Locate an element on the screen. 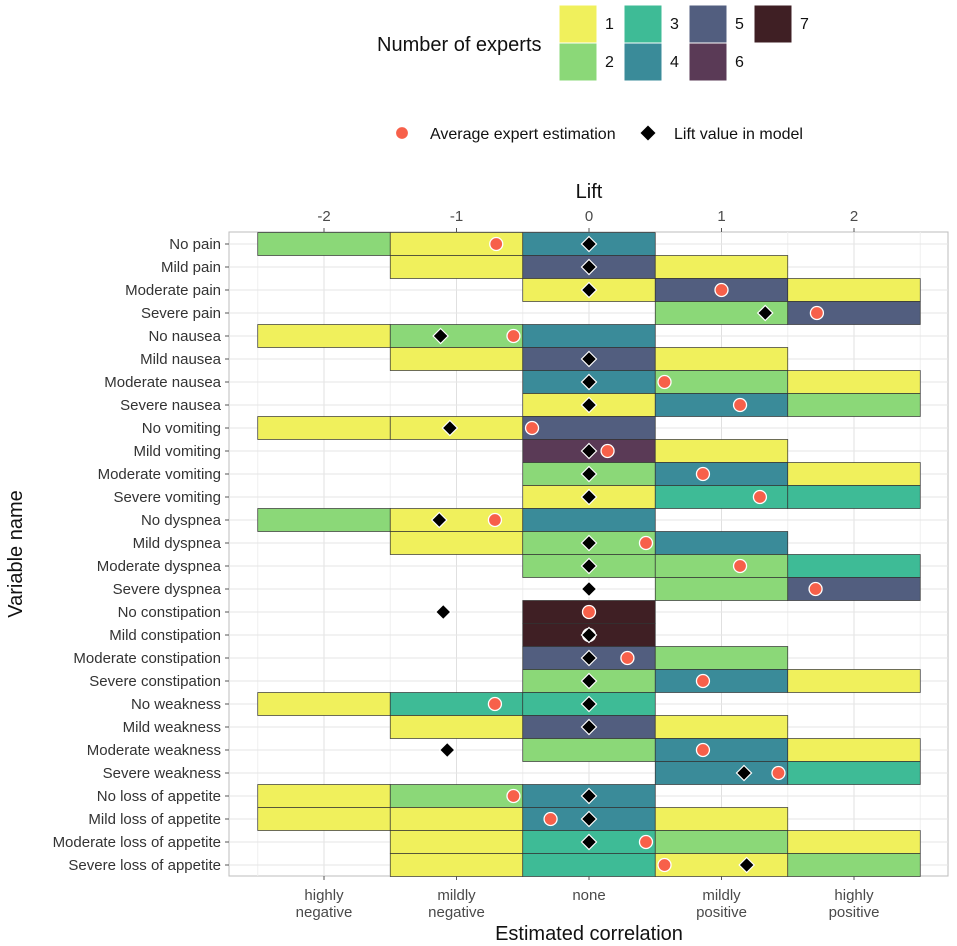  y-tick-label: Severe dyspnea is located at coordinates (167, 589).